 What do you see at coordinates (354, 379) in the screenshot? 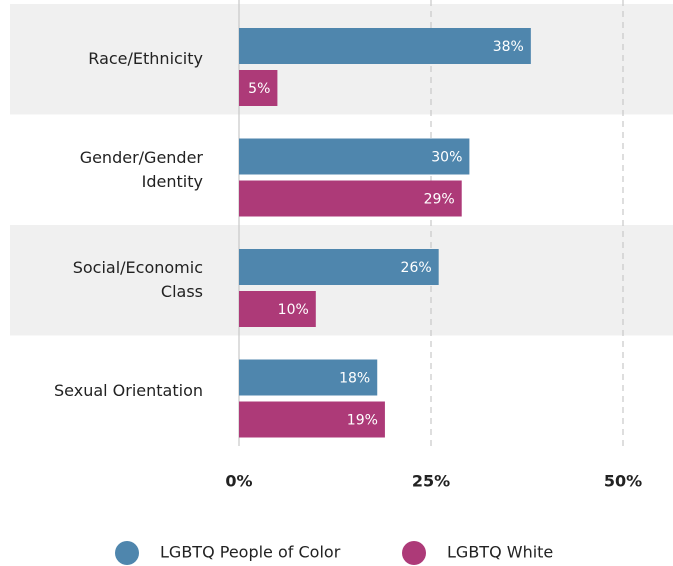
I see `value-label: 18%` at bounding box center [354, 379].